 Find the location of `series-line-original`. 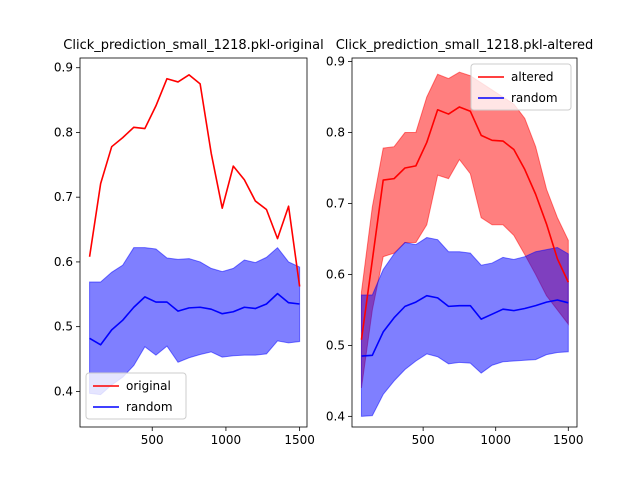

series-line-original is located at coordinates (194, 180).